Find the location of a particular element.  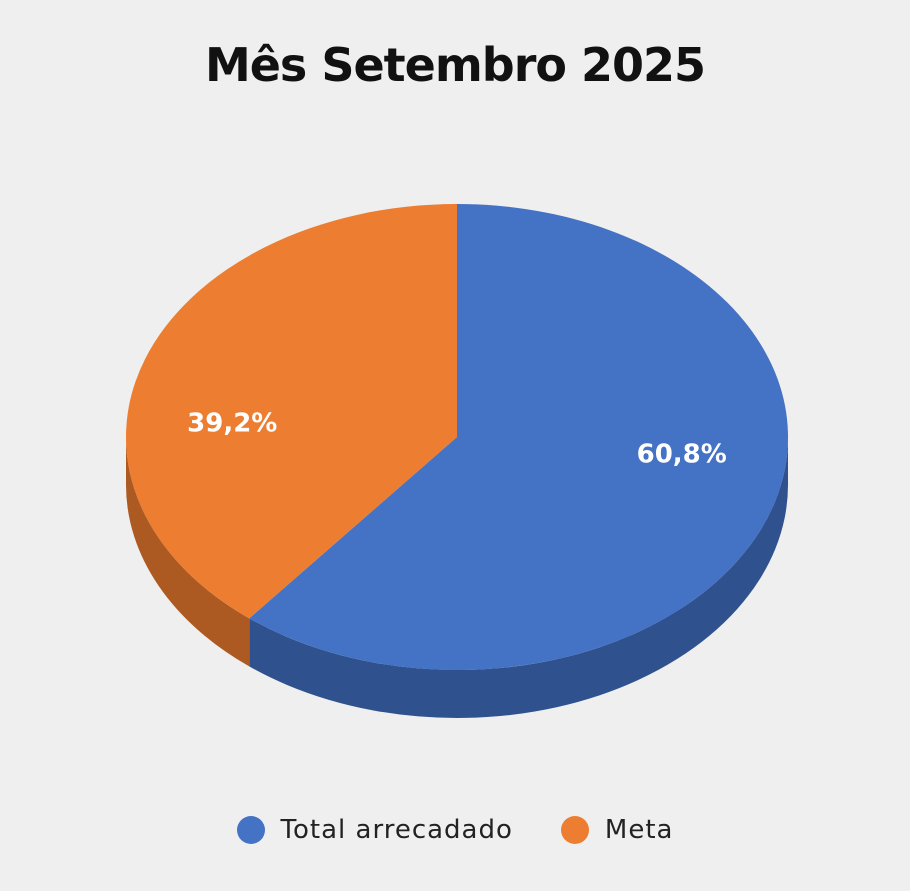

legend-entry-total-arrecadado: Total arrecadado is located at coordinates (374, 830).